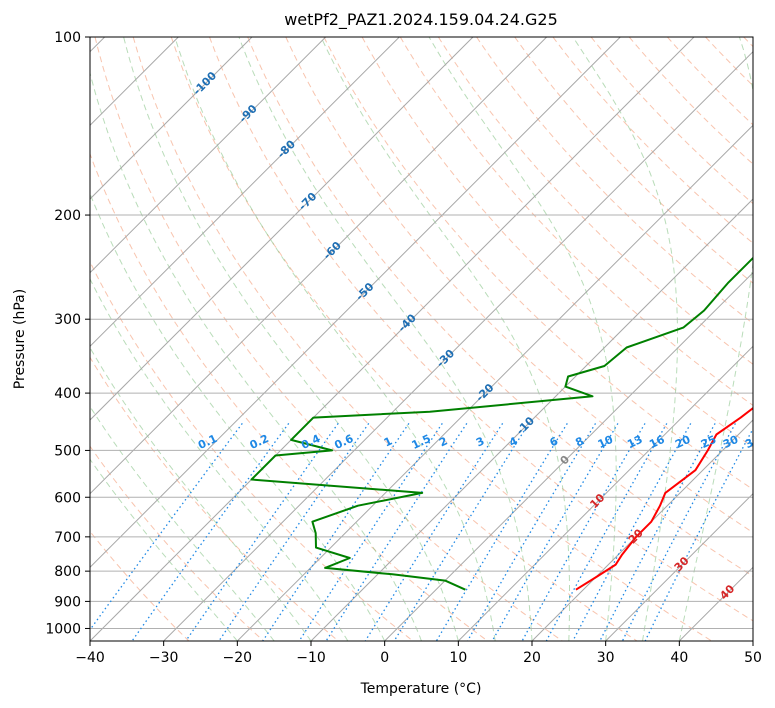  Describe the element at coordinates (657, 442) in the screenshot. I see `mixing-ratio-label: 16` at that location.